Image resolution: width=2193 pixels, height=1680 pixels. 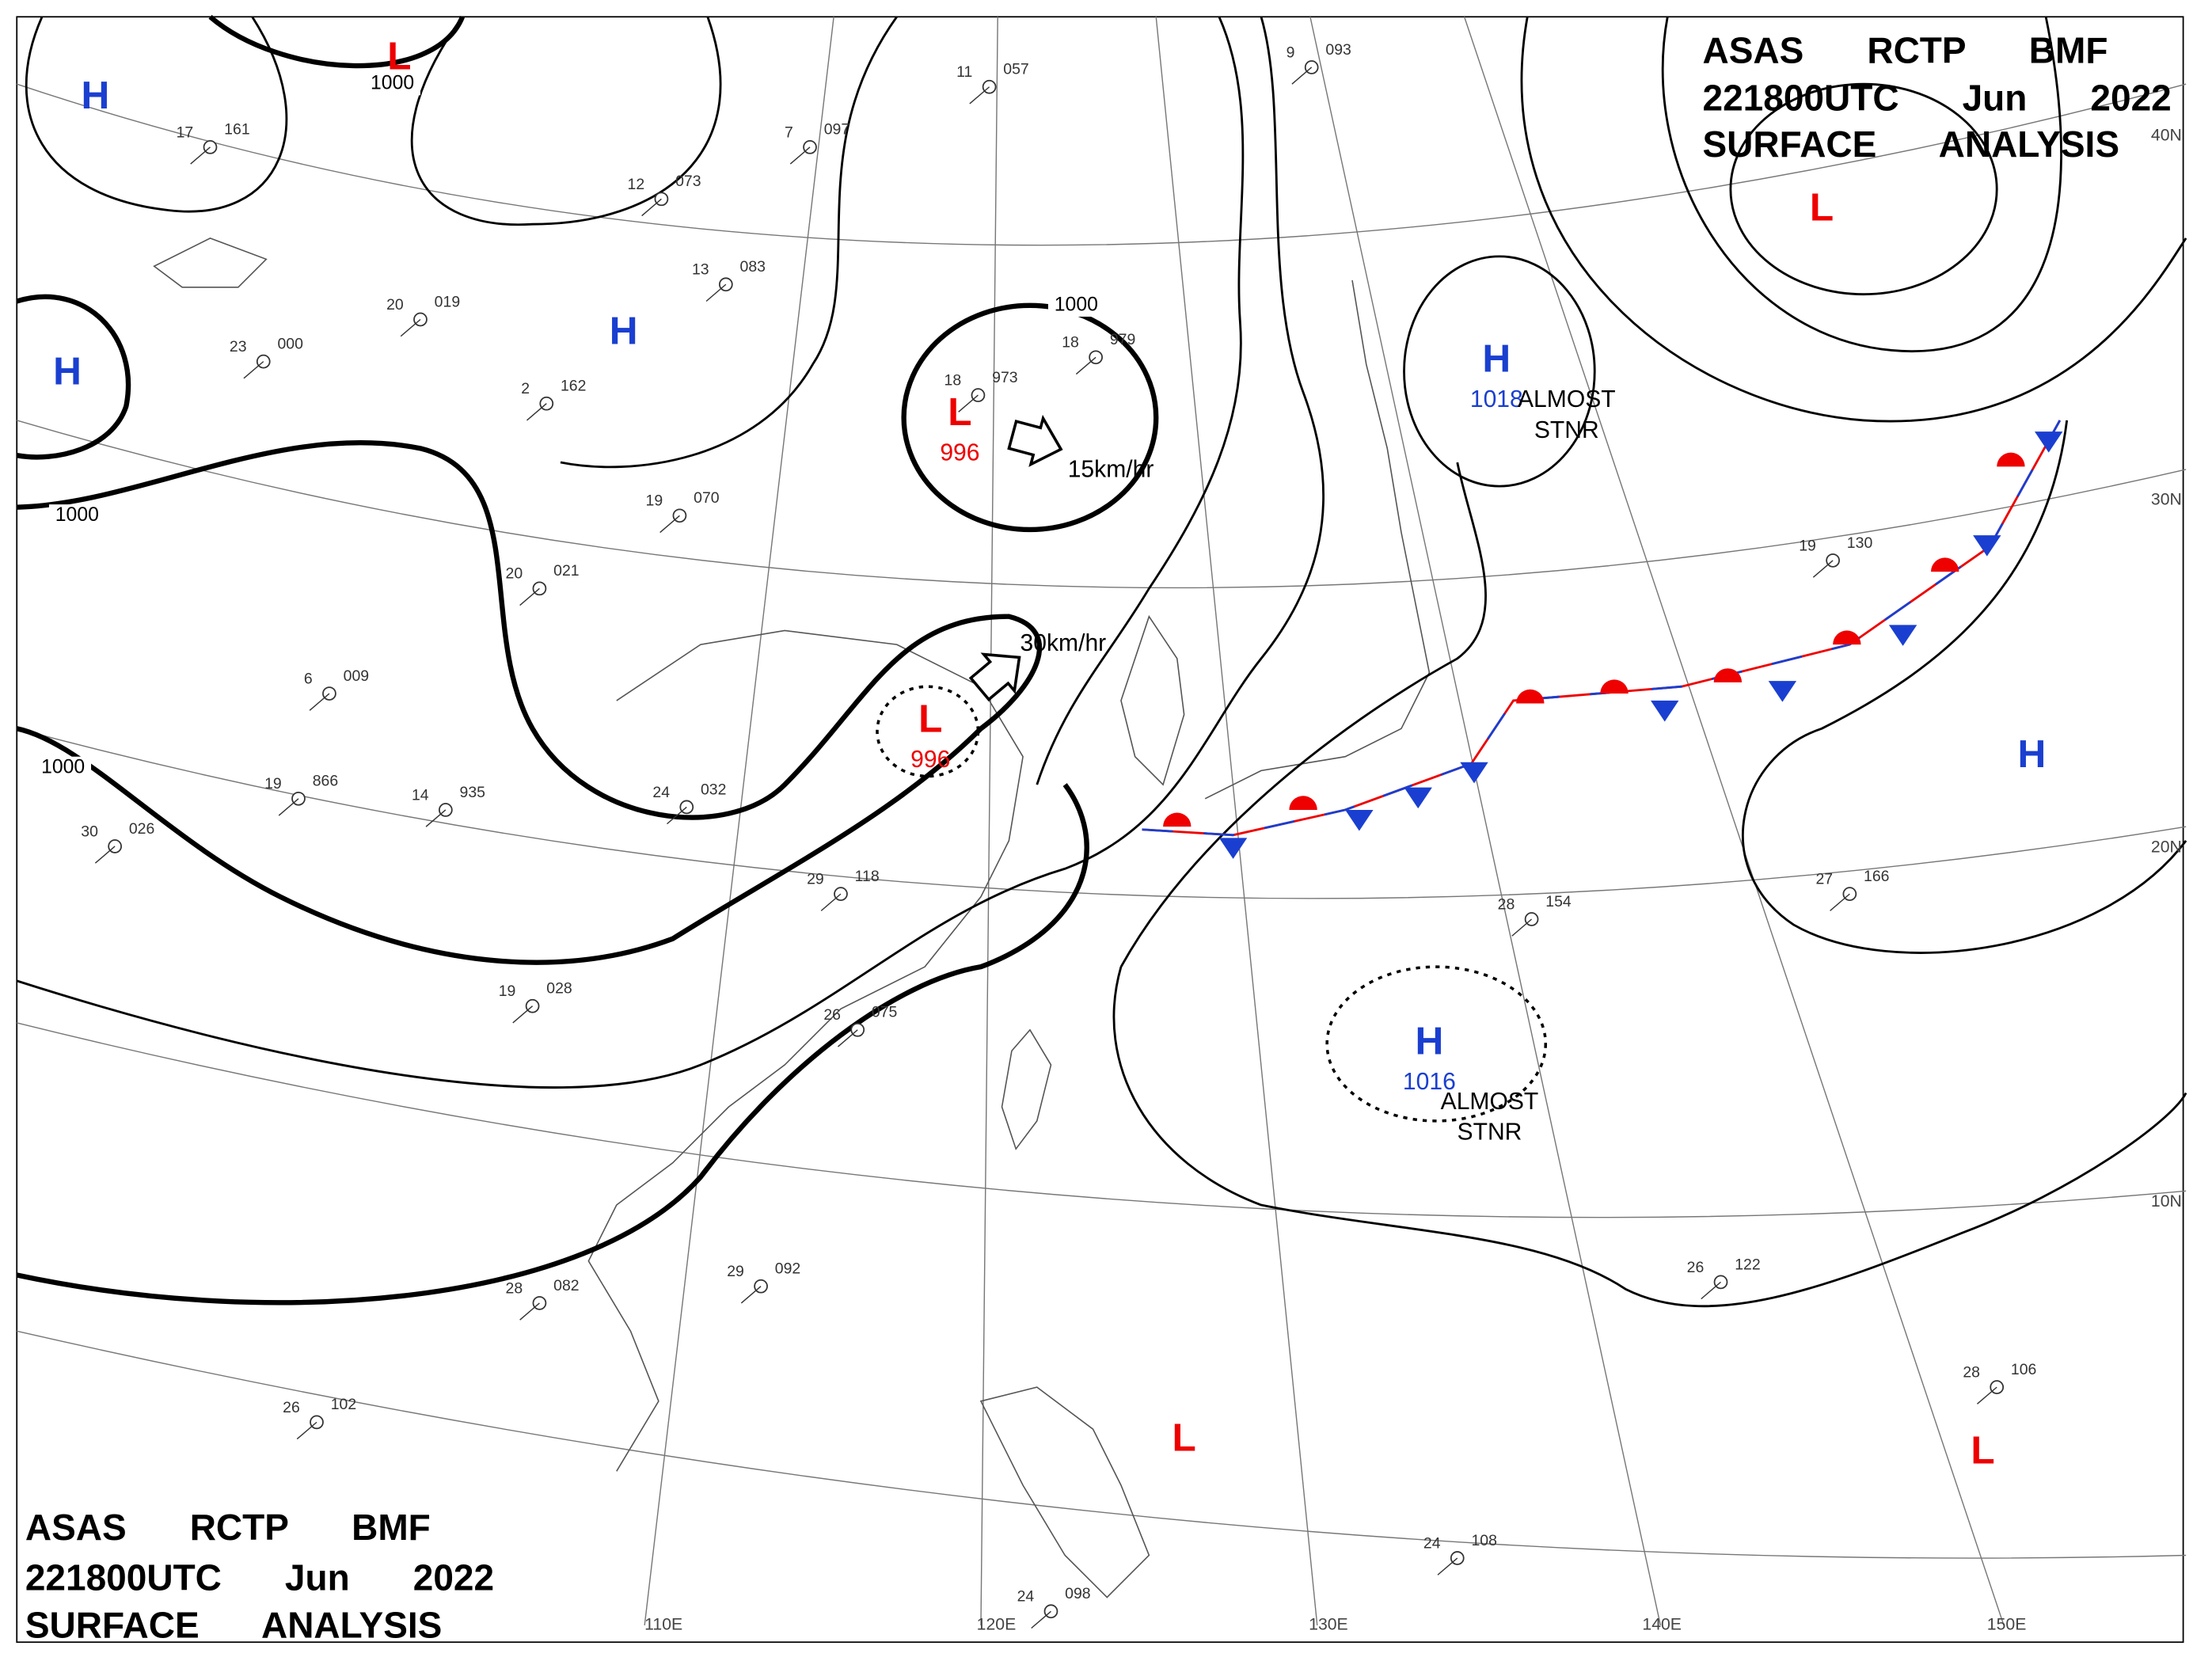 What do you see at coordinates (2007, 1625) in the screenshot?
I see `longitude-label: 150E` at bounding box center [2007, 1625].